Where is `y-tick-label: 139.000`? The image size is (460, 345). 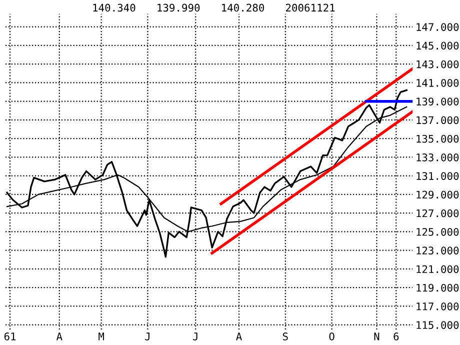 y-tick-label: 139.000 is located at coordinates (437, 102).